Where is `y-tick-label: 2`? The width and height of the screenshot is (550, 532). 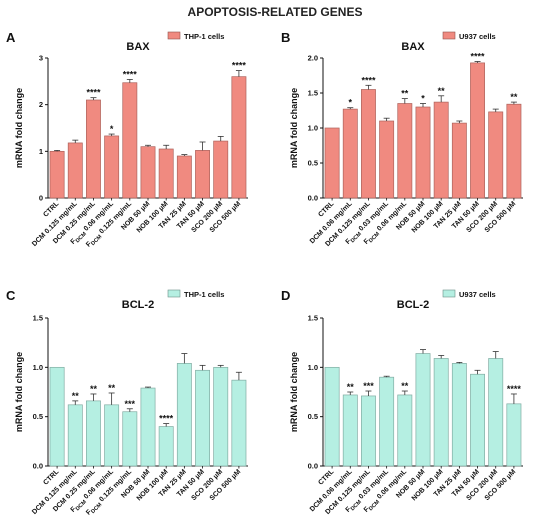
y-tick-label: 2 is located at coordinates (41, 104).